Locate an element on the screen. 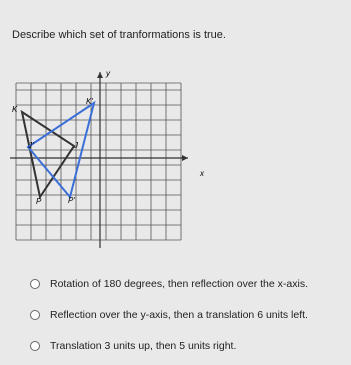  x-arrow is located at coordinates (185, 158).